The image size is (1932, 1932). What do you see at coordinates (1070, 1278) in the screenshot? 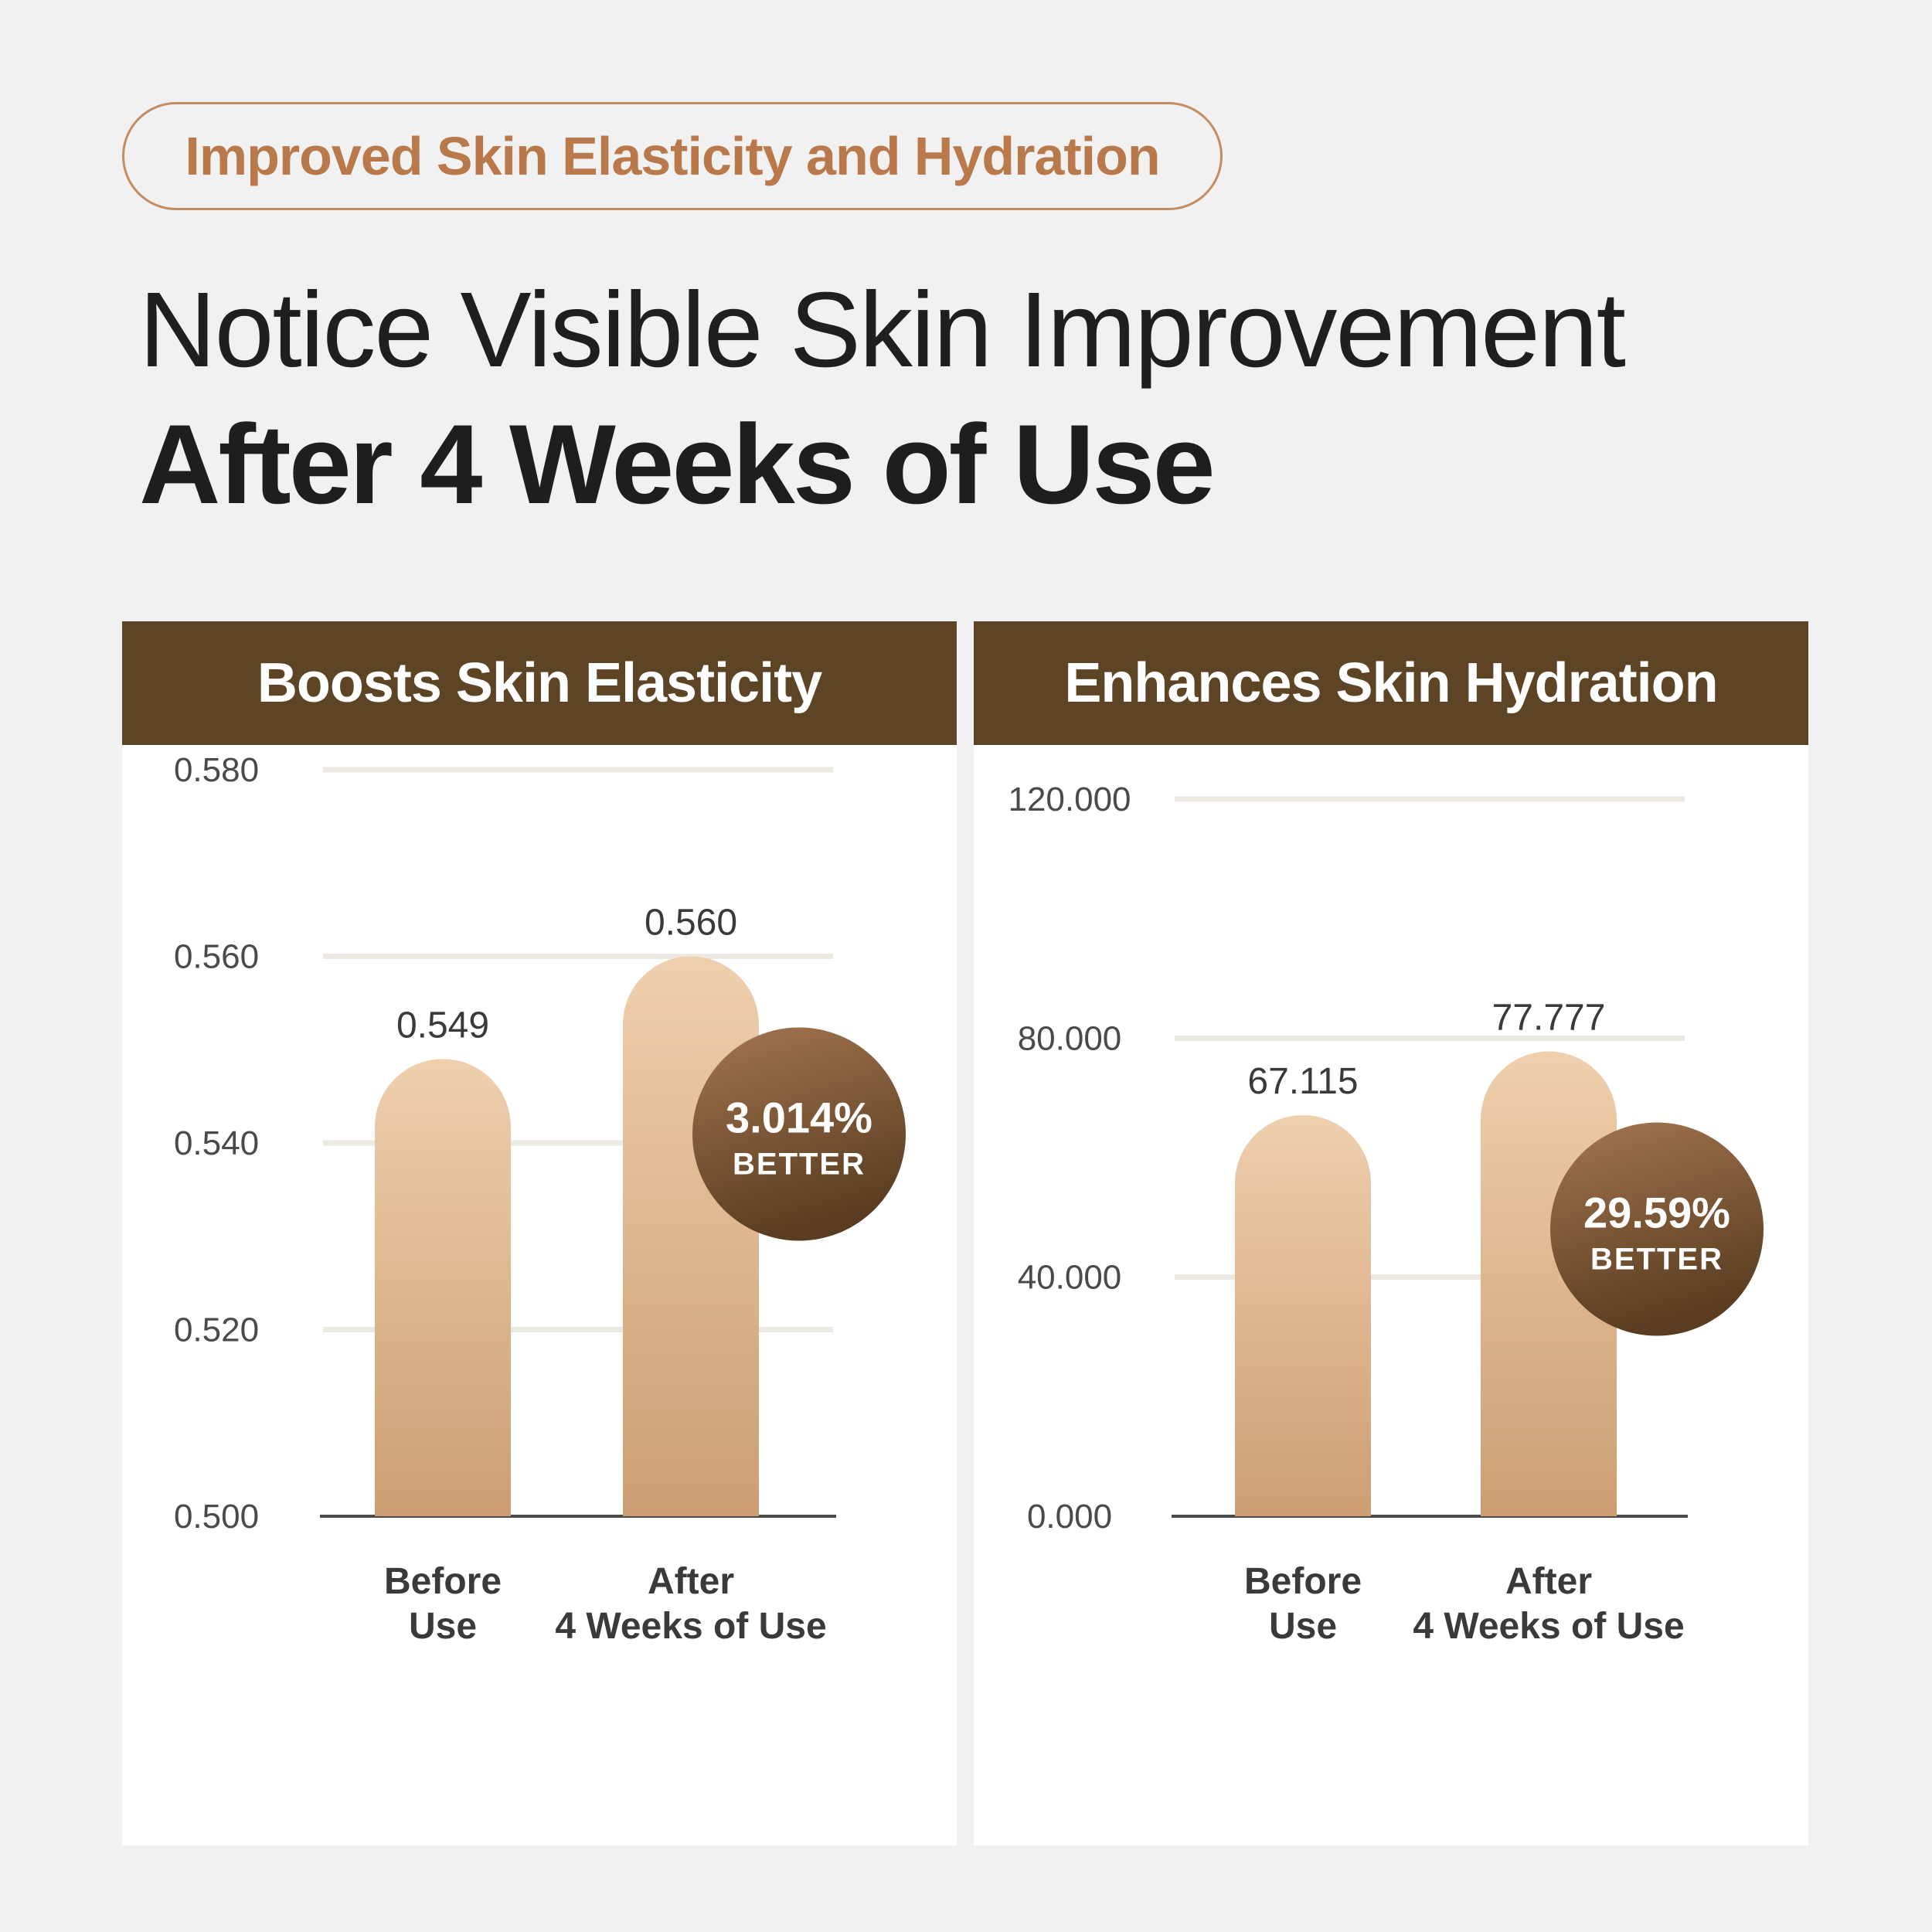
I see `y-tick-label: 40.000` at bounding box center [1070, 1278].